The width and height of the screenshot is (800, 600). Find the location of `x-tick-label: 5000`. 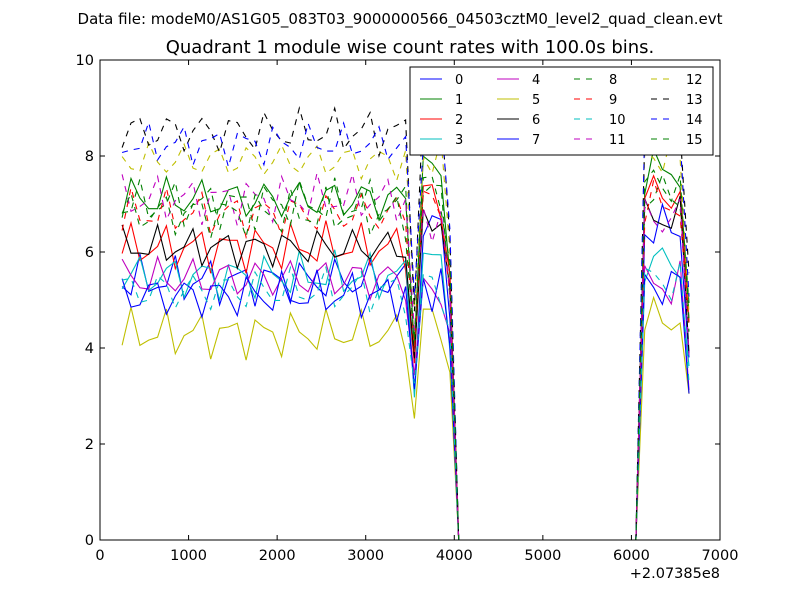

x-tick-label: 5000 is located at coordinates (542, 556).